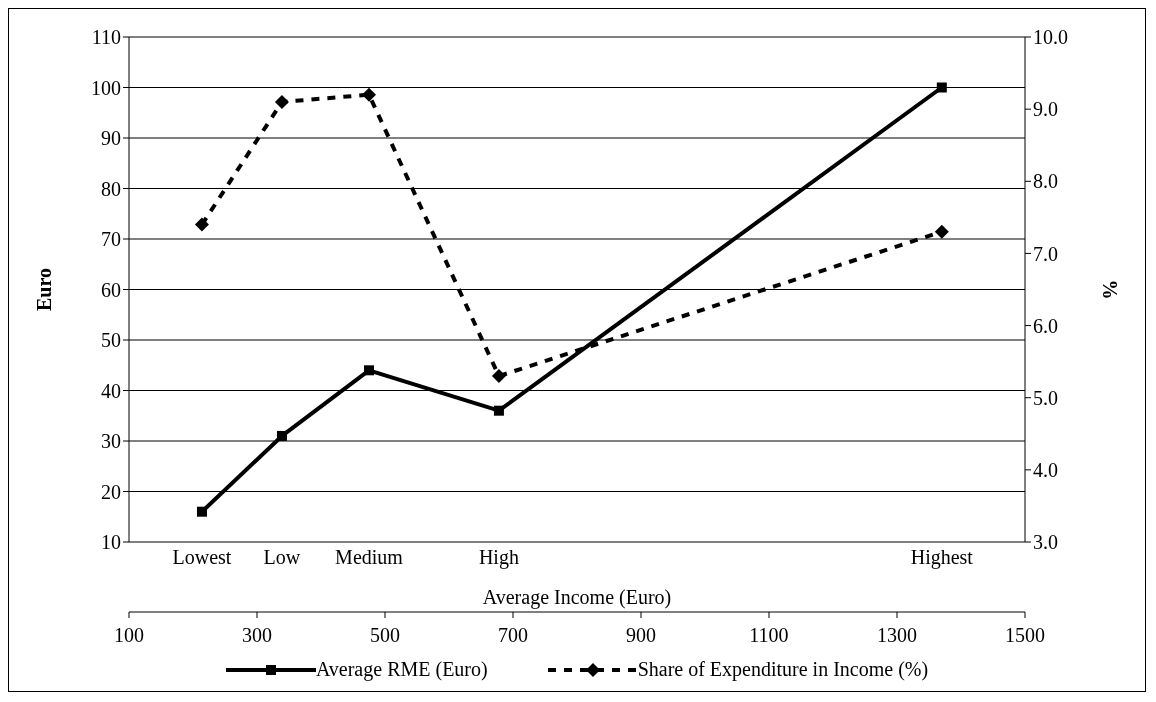 The height and width of the screenshot is (702, 1156). Describe the element at coordinates (257, 635) in the screenshot. I see `x-tick-label: 300` at that location.